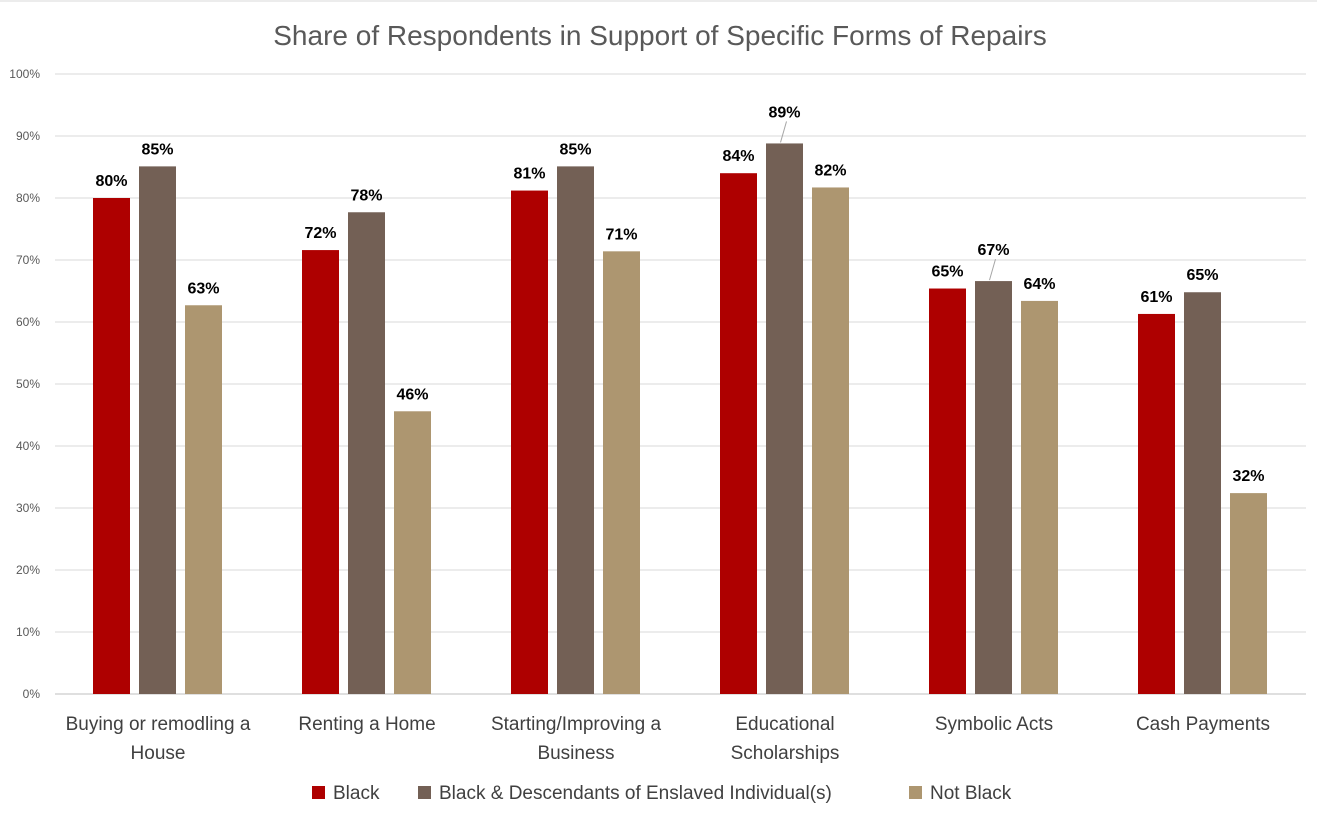 Image resolution: width=1317 pixels, height=835 pixels. What do you see at coordinates (738, 156) in the screenshot?
I see `data-label: 84%` at bounding box center [738, 156].